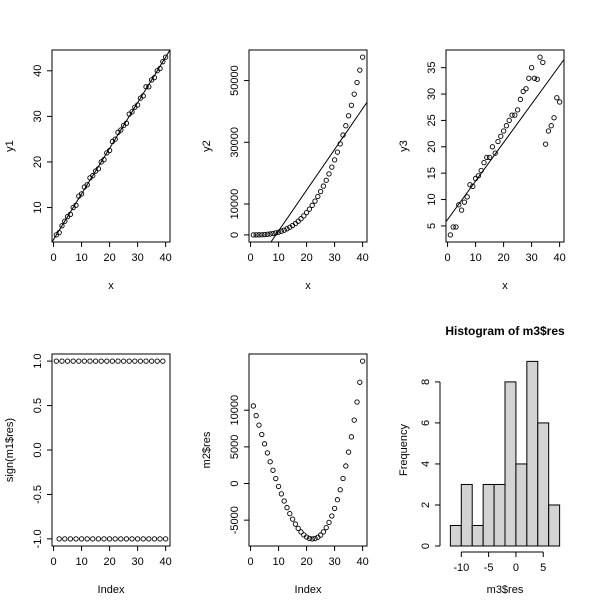  I want to click on regression-line, so click(111, 146).